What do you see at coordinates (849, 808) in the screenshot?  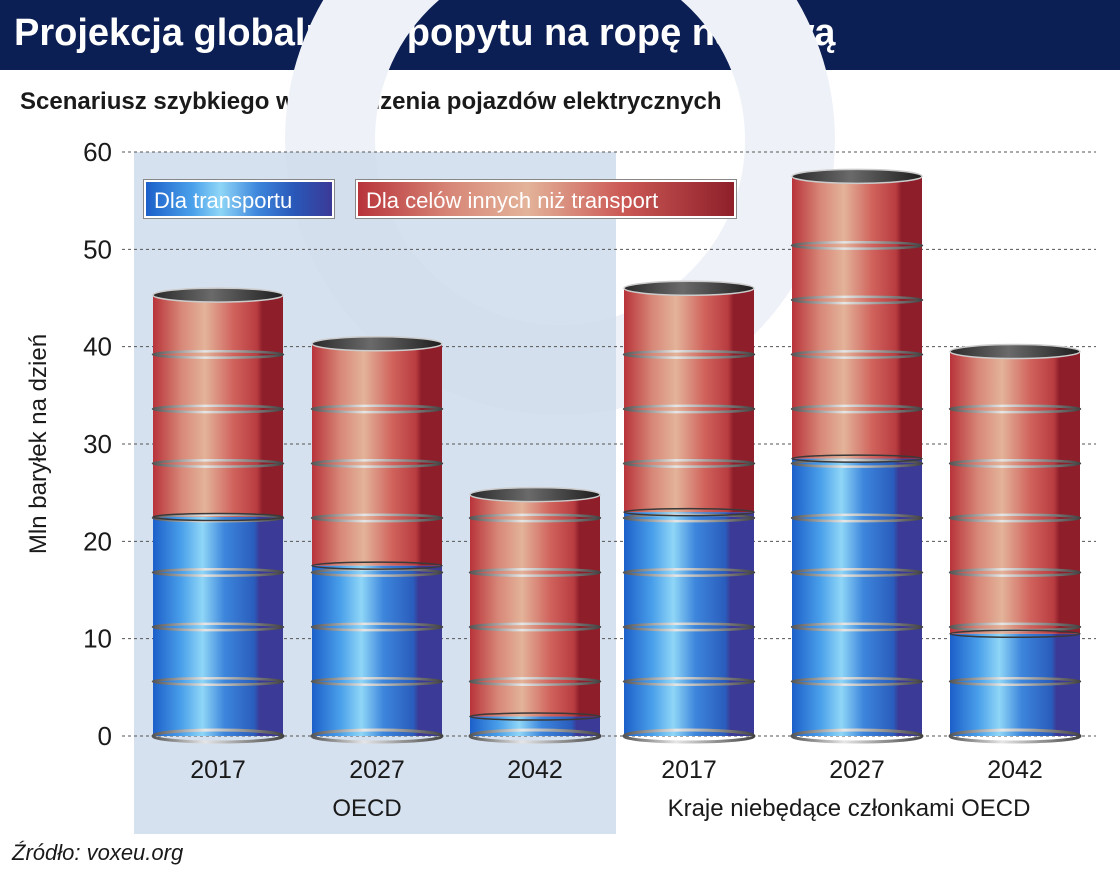 I see `group-label: Kraje niebędące członkami OECD` at bounding box center [849, 808].